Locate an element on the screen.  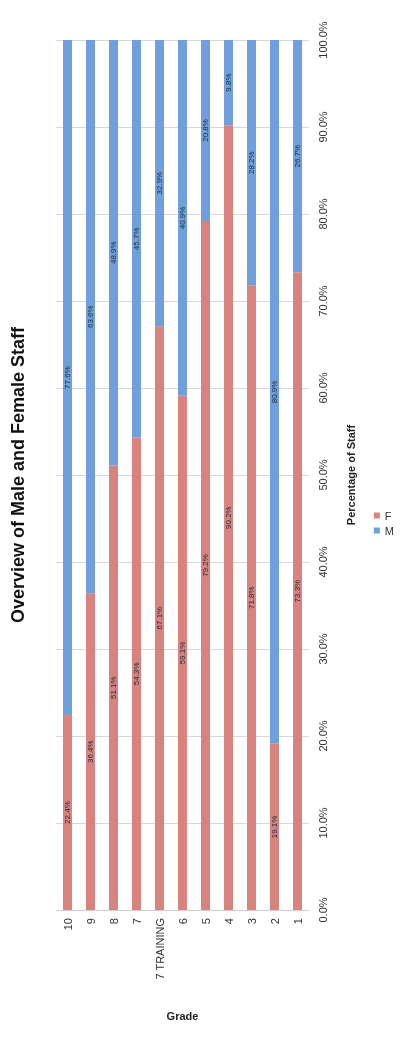
data-label: 59.1% is located at coordinates (182, 653).